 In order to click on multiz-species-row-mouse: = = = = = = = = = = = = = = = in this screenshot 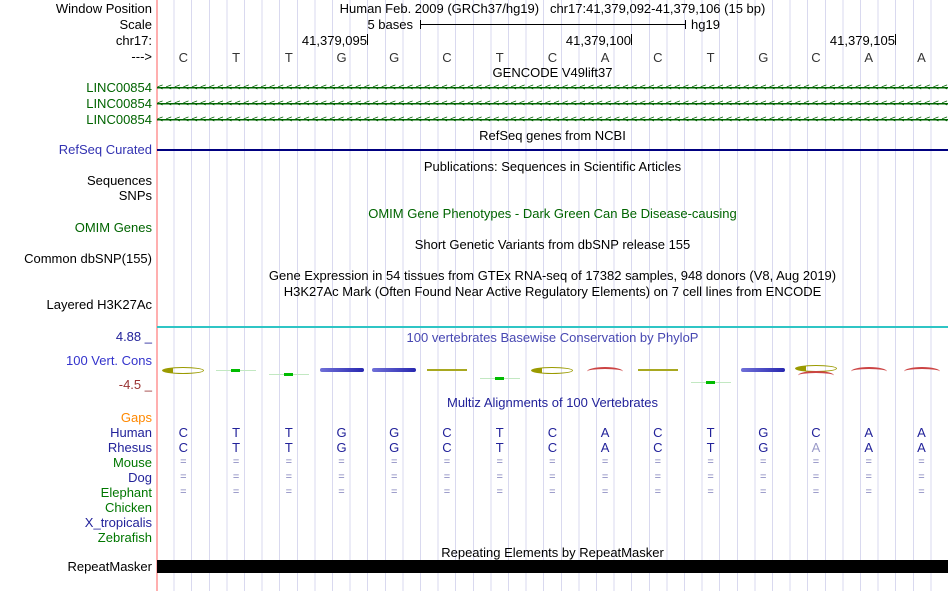, I will do `click(552, 462)`.